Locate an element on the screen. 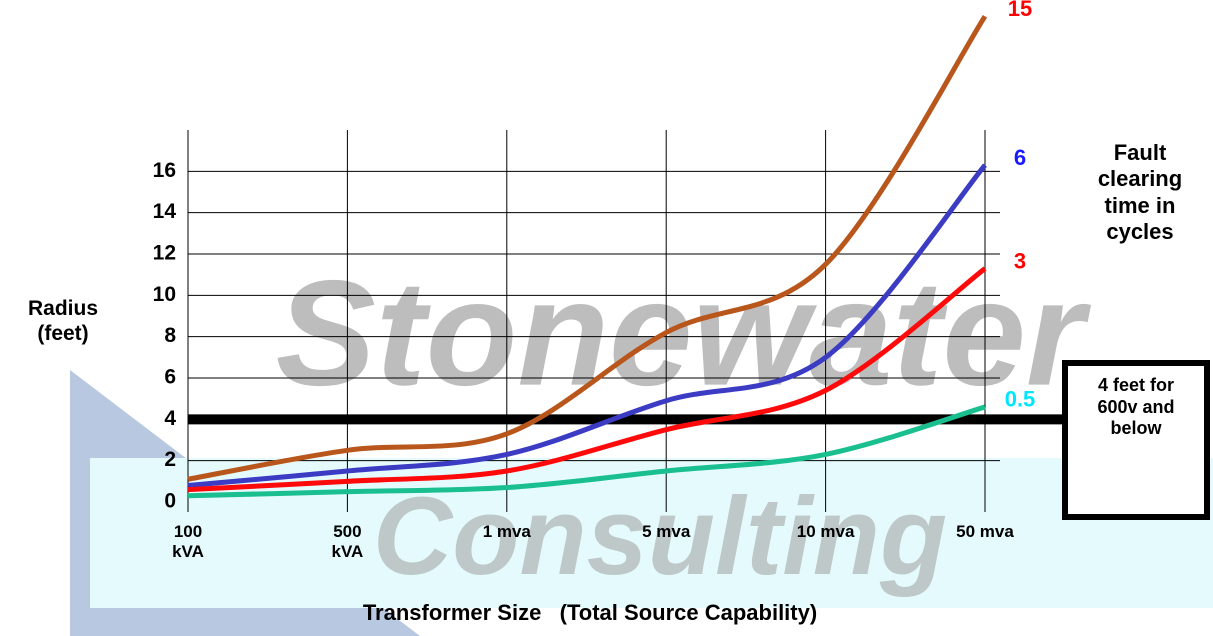  legend-title: Fault clearing time in cycles is located at coordinates (1140, 192).